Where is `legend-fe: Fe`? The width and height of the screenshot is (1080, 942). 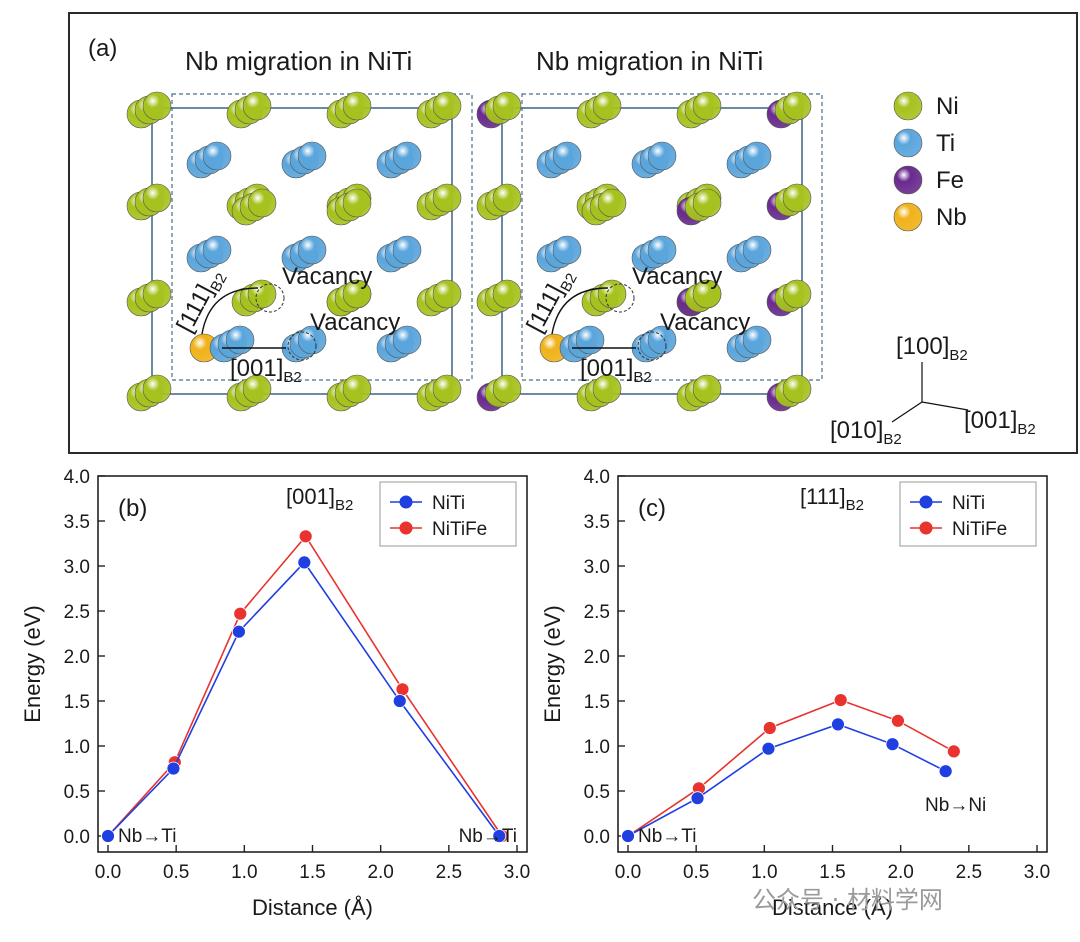
legend-fe: Fe is located at coordinates (950, 180).